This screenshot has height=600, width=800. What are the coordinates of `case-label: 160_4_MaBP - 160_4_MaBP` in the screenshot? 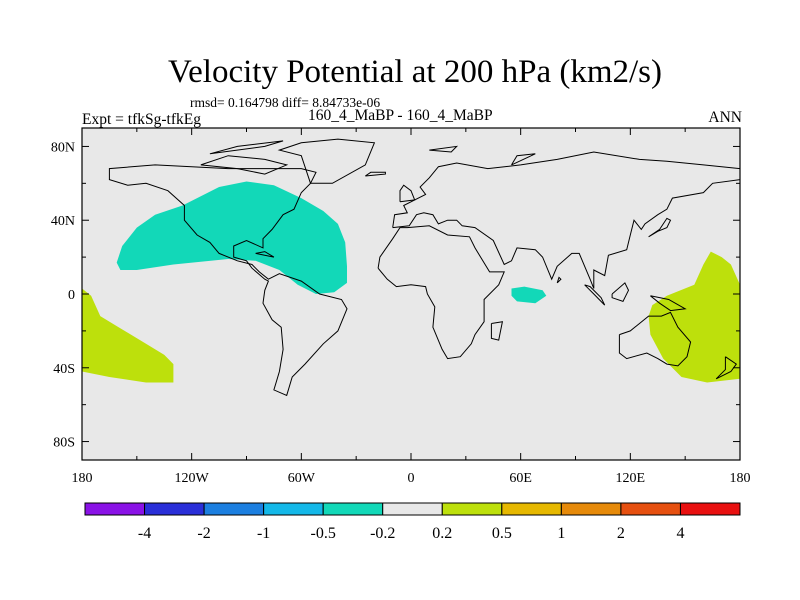 It's located at (400, 115).